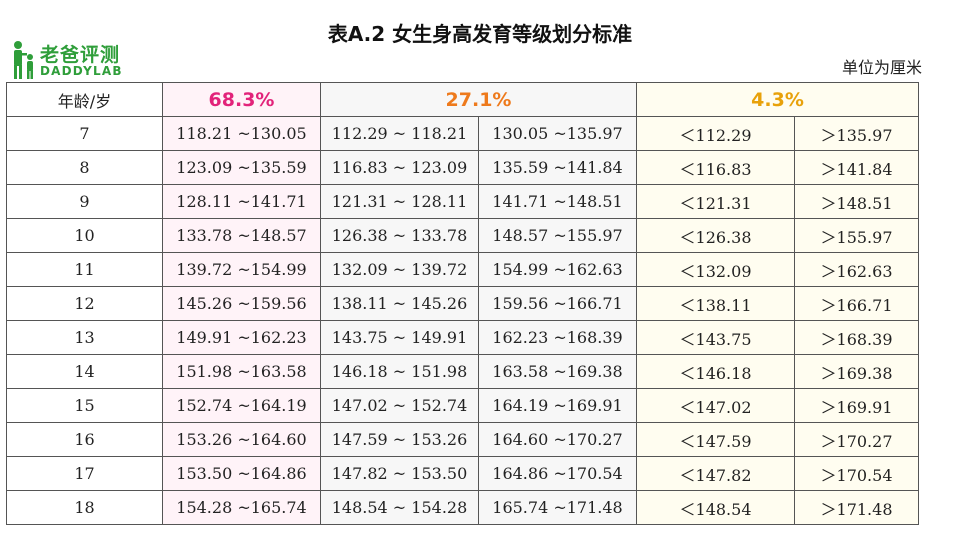 This screenshot has width=960, height=550. I want to click on range-27-high-cell: 154.99 ~162.63, so click(557, 269).